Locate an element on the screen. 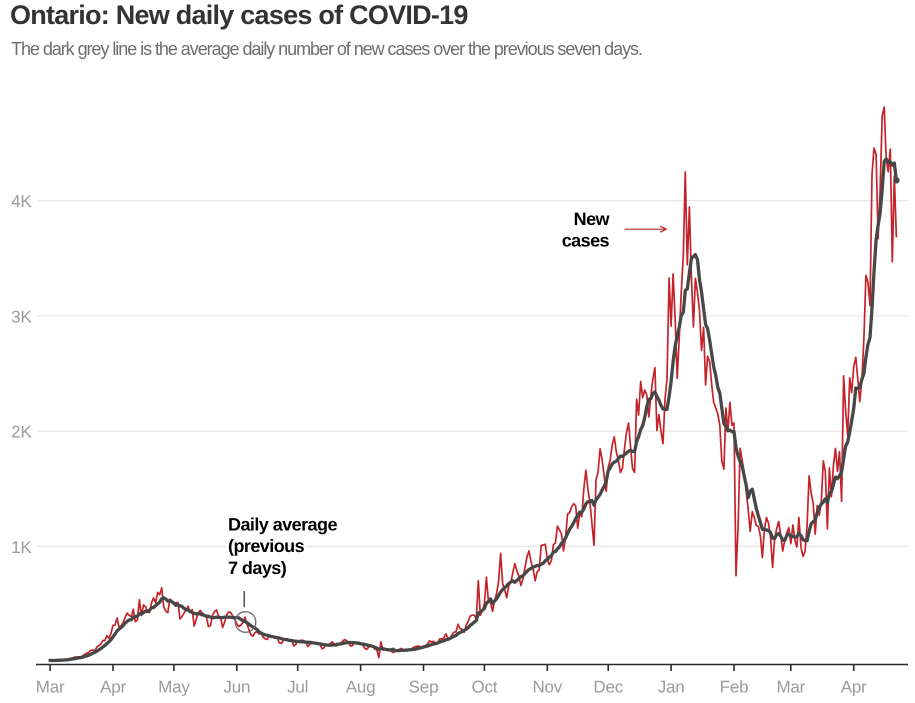  svg-text: Nov is located at coordinates (547, 687).